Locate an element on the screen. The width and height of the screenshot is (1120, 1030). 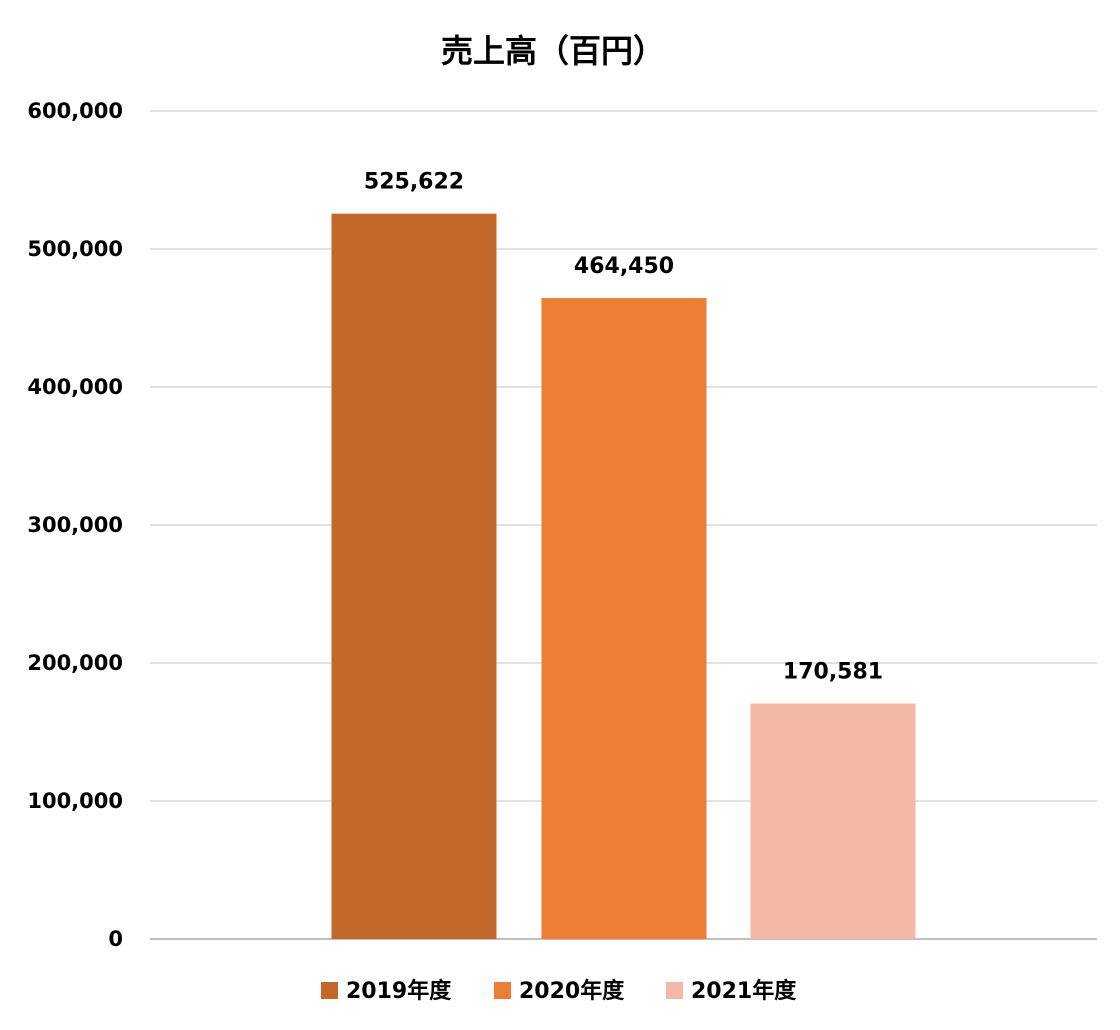
y-tick-label: 400,000 is located at coordinates (75, 387).